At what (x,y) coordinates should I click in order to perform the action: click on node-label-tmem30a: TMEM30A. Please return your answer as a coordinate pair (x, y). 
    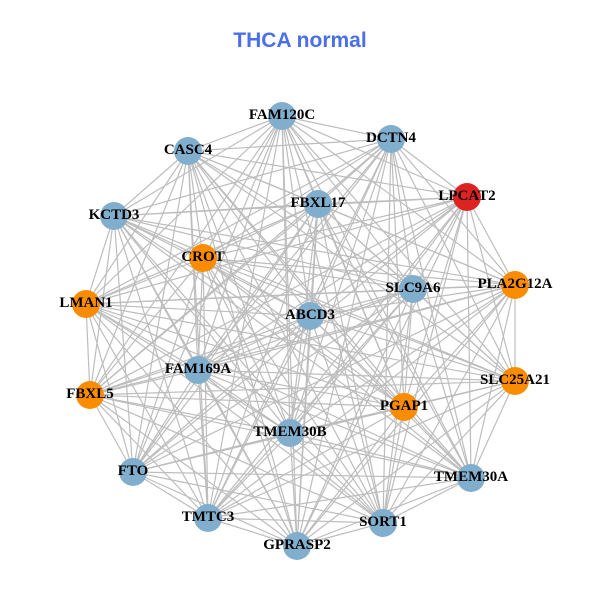
    Looking at the image, I should click on (471, 477).